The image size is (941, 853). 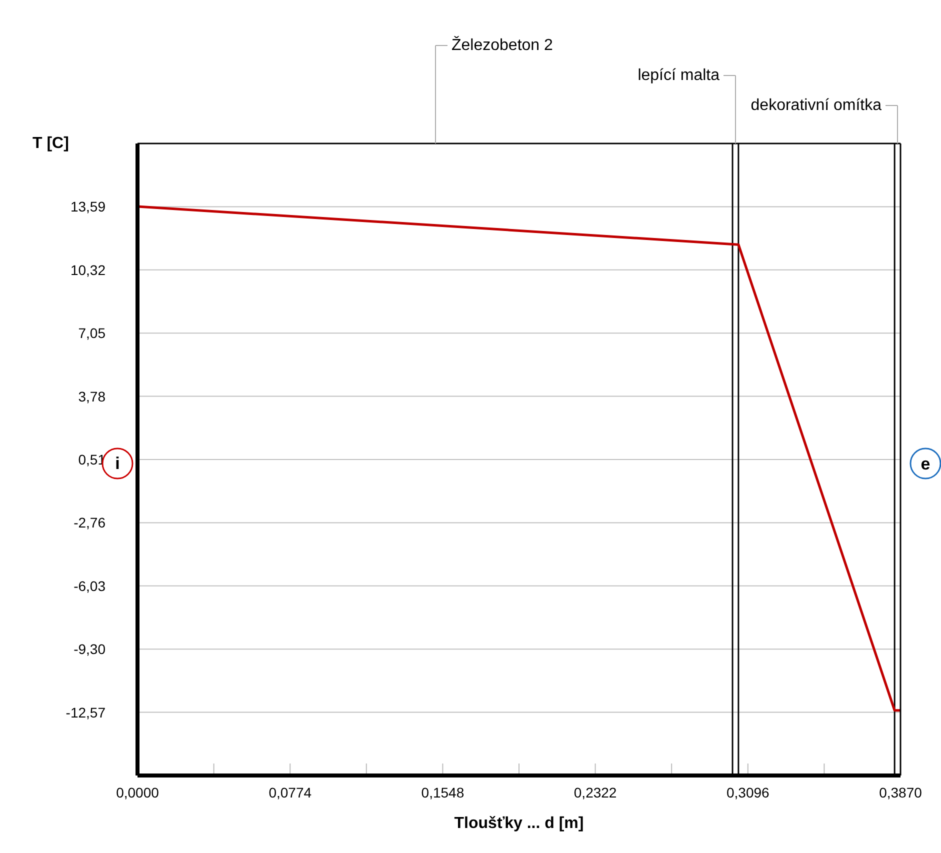 What do you see at coordinates (88, 270) in the screenshot?
I see `y-tick-label: 10,32` at bounding box center [88, 270].